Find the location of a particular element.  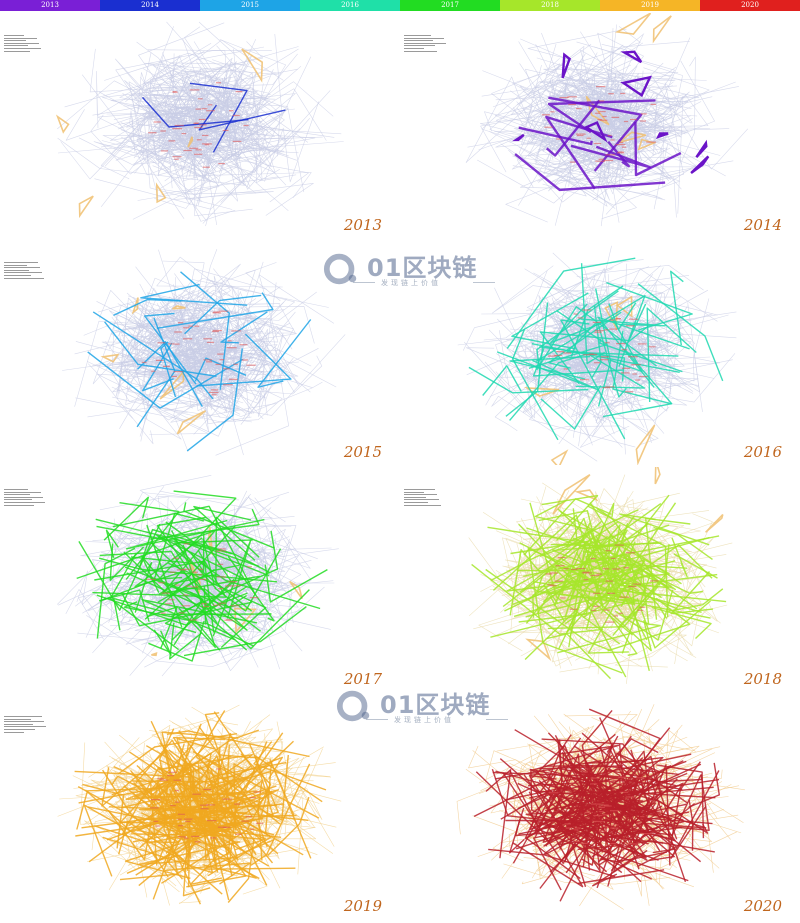

watermark-title: 01区块链 is located at coordinates (435, 705).